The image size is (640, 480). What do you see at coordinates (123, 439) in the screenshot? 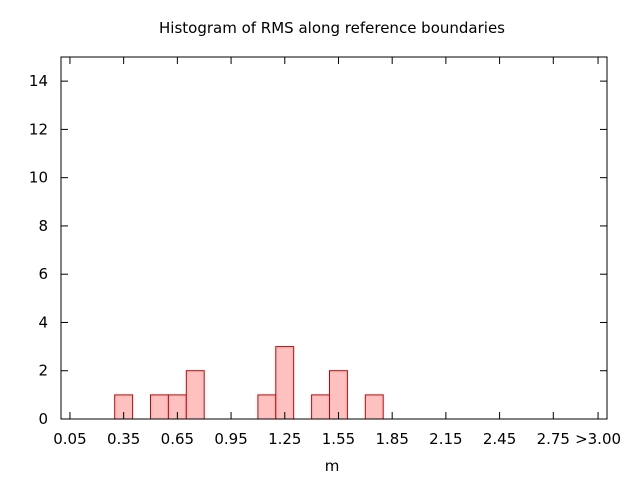
I see `x-tick-label: 0.35` at bounding box center [123, 439].